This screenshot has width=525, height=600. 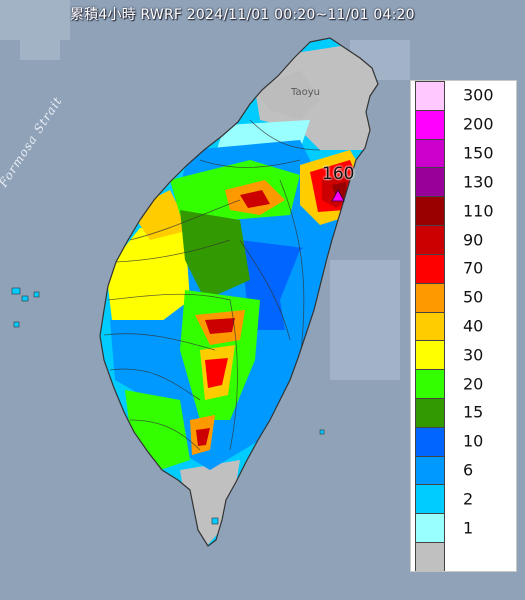 What do you see at coordinates (473, 240) in the screenshot?
I see `legend-label: 90` at bounding box center [473, 240].